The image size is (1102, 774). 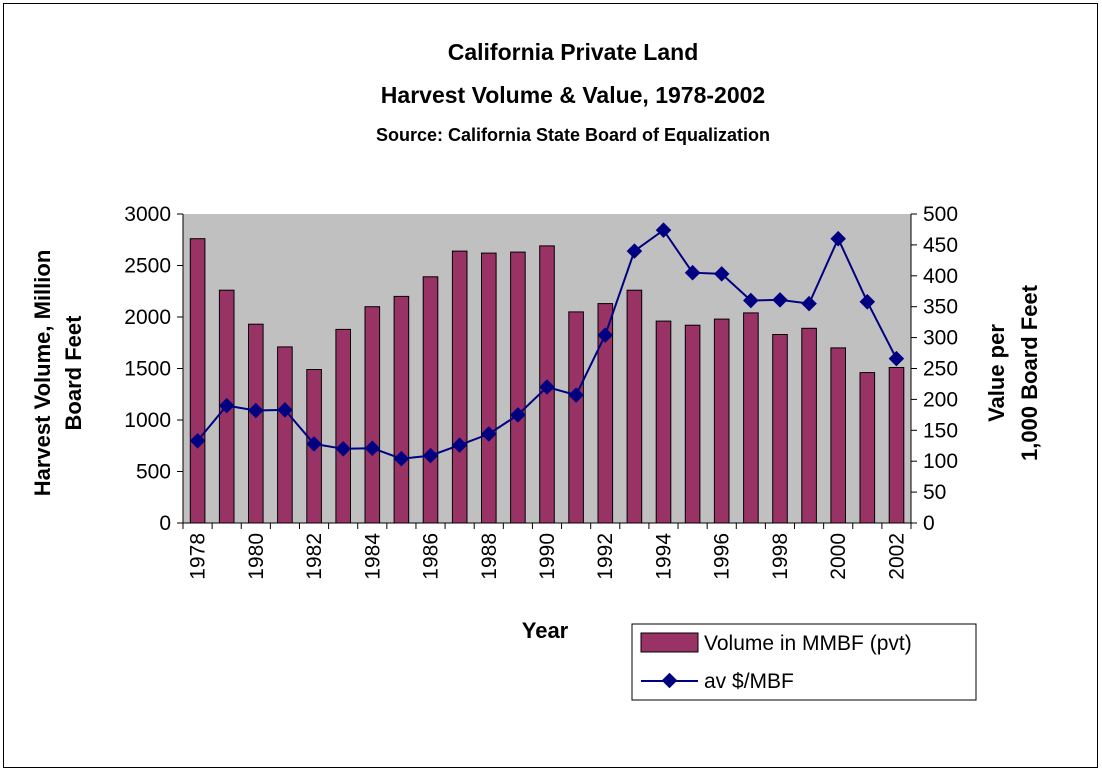 I want to click on price-point-1989, so click(x=518, y=415).